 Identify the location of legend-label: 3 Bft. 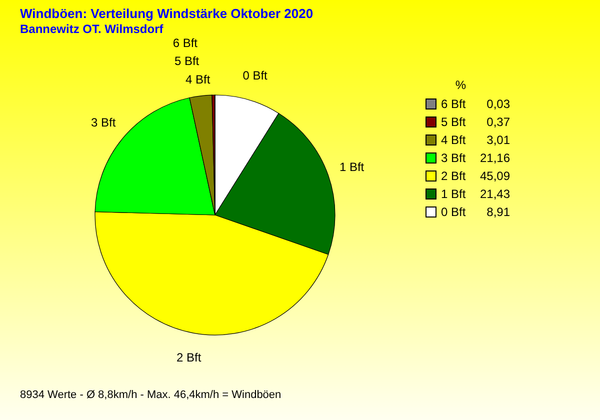
(453, 158).